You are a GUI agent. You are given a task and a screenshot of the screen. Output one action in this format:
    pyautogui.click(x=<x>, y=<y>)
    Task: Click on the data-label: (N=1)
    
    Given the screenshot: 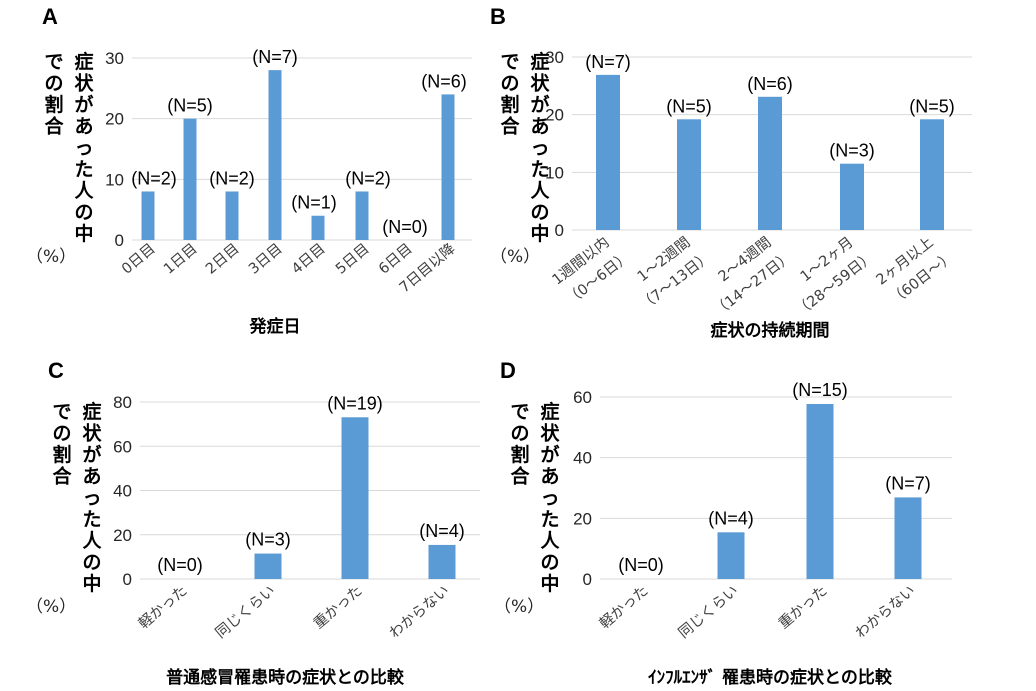 What is the action you would take?
    pyautogui.click(x=314, y=203)
    